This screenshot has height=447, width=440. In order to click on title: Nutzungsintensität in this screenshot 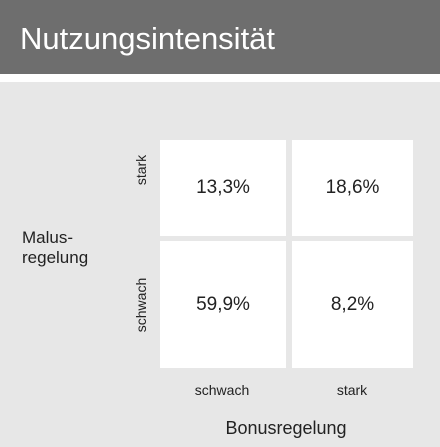, I will do `click(148, 38)`.